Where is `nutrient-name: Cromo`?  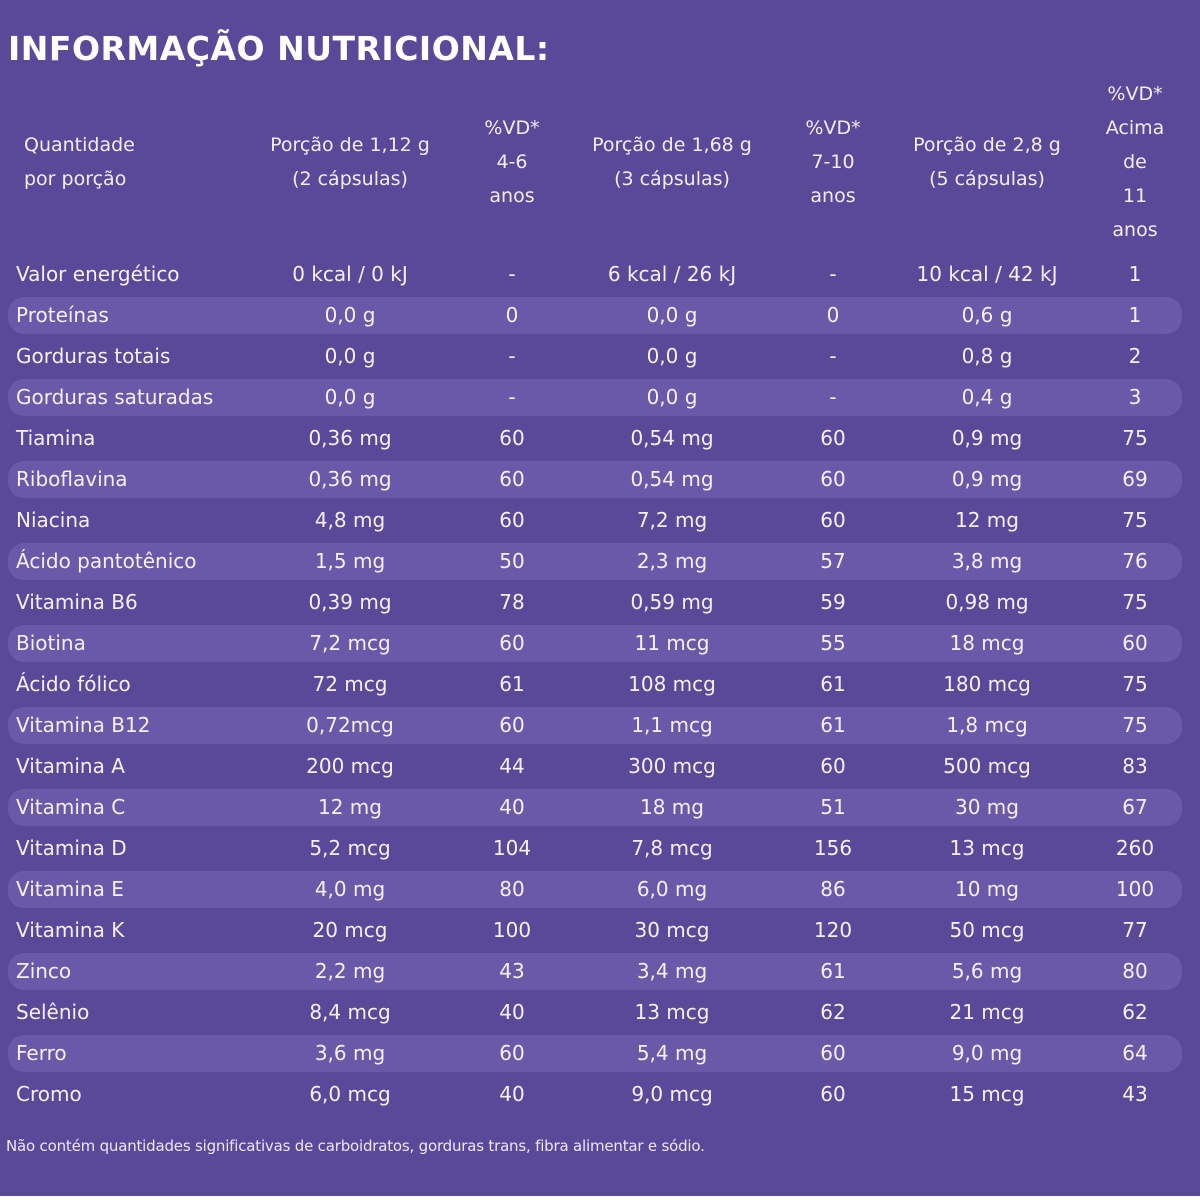 nutrient-name: Cromo is located at coordinates (49, 1094).